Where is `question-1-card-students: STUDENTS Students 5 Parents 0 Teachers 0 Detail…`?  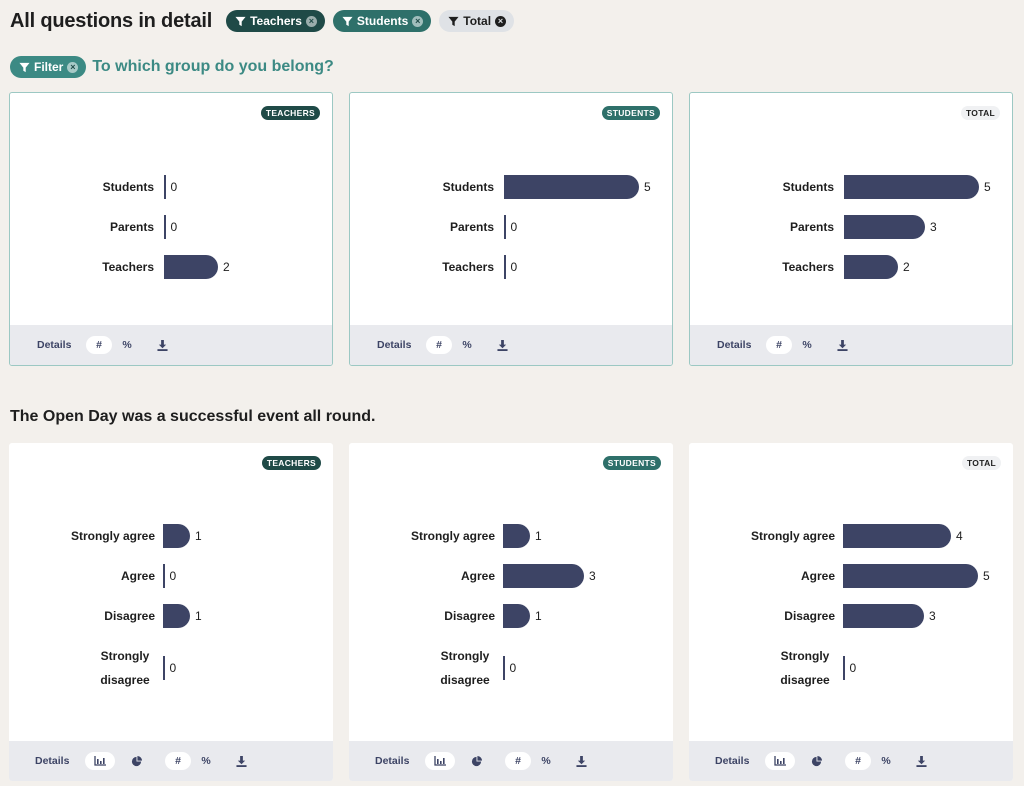
question-1-card-students: STUDENTS Students 5 Parents 0 Teachers 0 Detail… is located at coordinates (511, 229).